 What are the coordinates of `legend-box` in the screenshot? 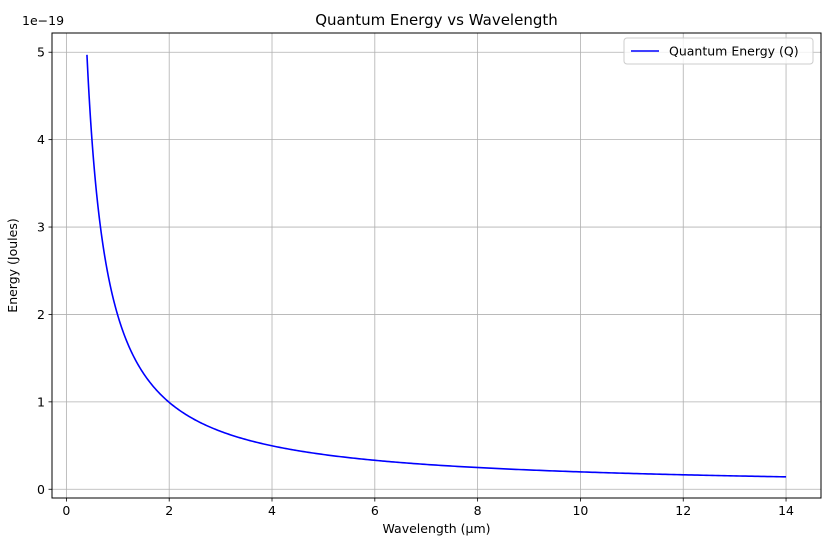 It's located at (718, 51).